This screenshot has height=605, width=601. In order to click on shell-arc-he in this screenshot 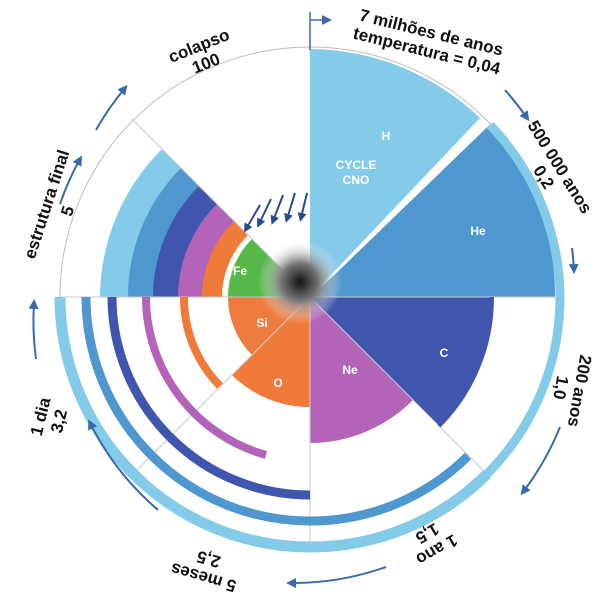, I will do `click(196, 411)`.